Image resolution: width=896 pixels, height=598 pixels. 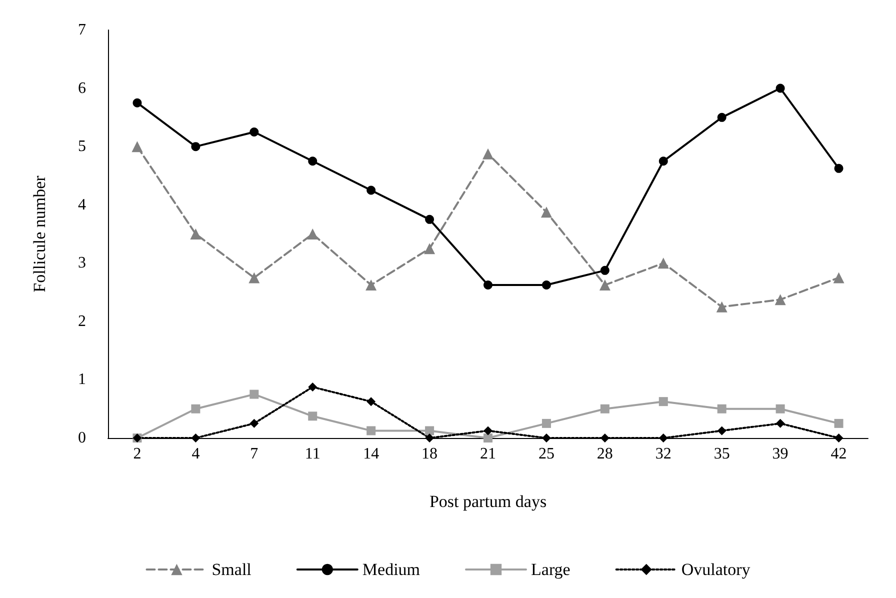 I want to click on legend-label: Medium, so click(x=391, y=569).